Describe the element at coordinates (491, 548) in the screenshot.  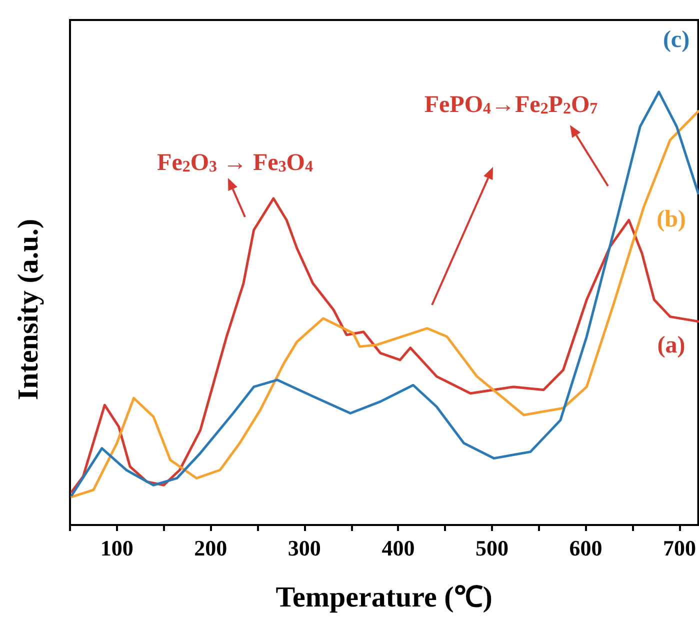
I see `x-tick-label: 500` at that location.